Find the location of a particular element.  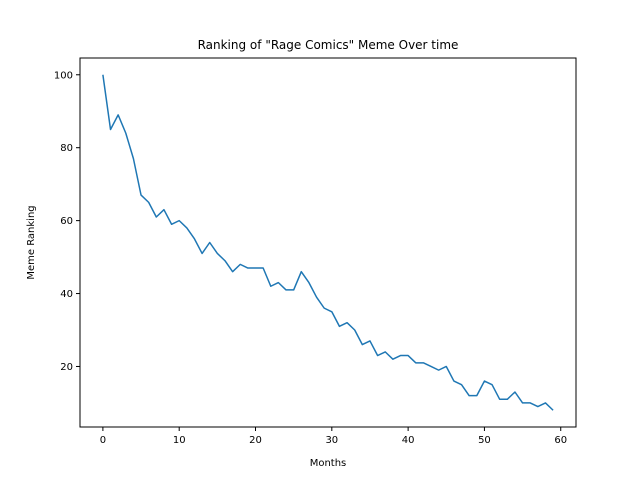

x-tick-label: 50 is located at coordinates (484, 440).